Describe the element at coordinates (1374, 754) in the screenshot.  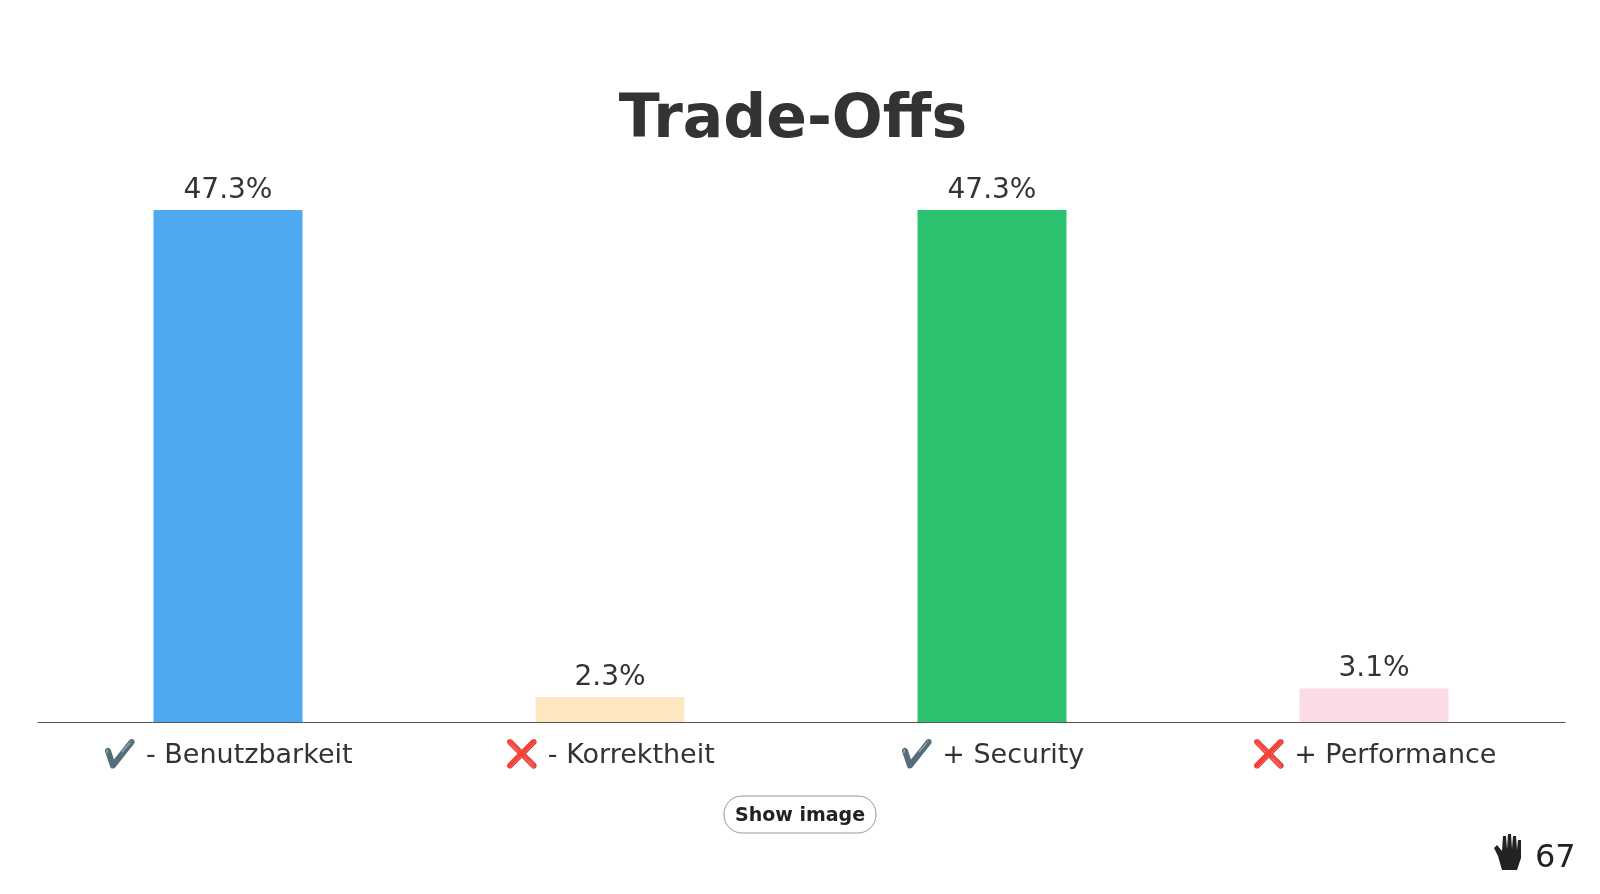
I see `x-tick-label: ❌ + Performance` at that location.